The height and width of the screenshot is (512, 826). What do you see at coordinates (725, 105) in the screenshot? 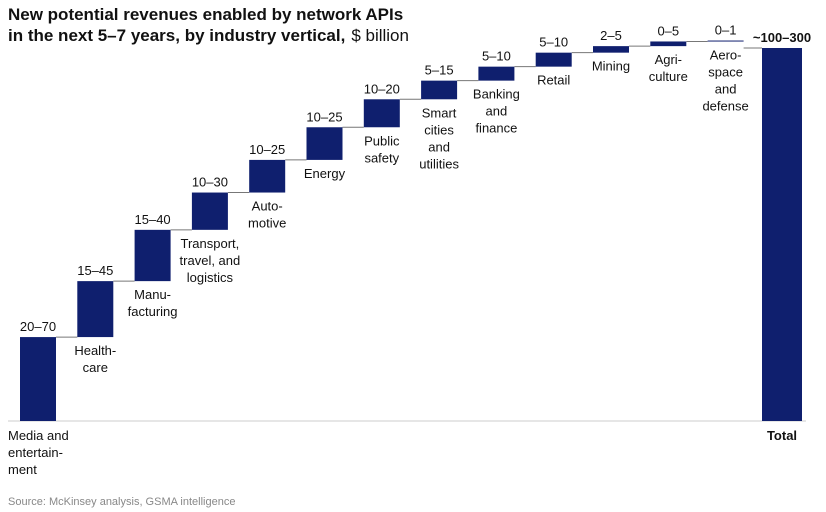
I see `category-label-line: defense` at bounding box center [725, 105].